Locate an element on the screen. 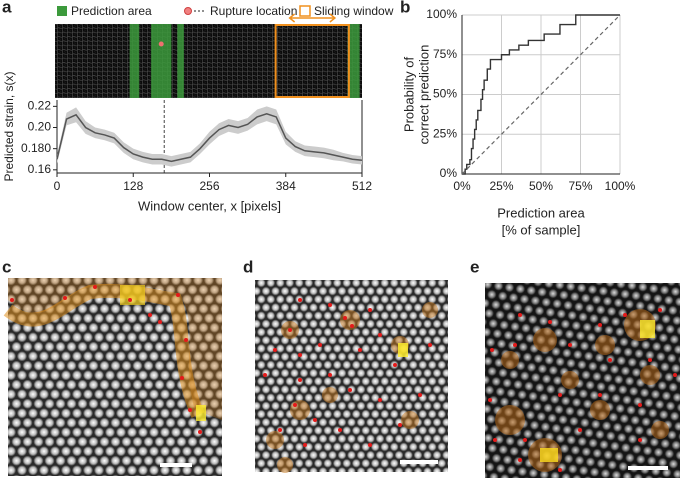 Image resolution: width=685 pixels, height=485 pixels. x-axis-label: [% of sample] is located at coordinates (541, 229).